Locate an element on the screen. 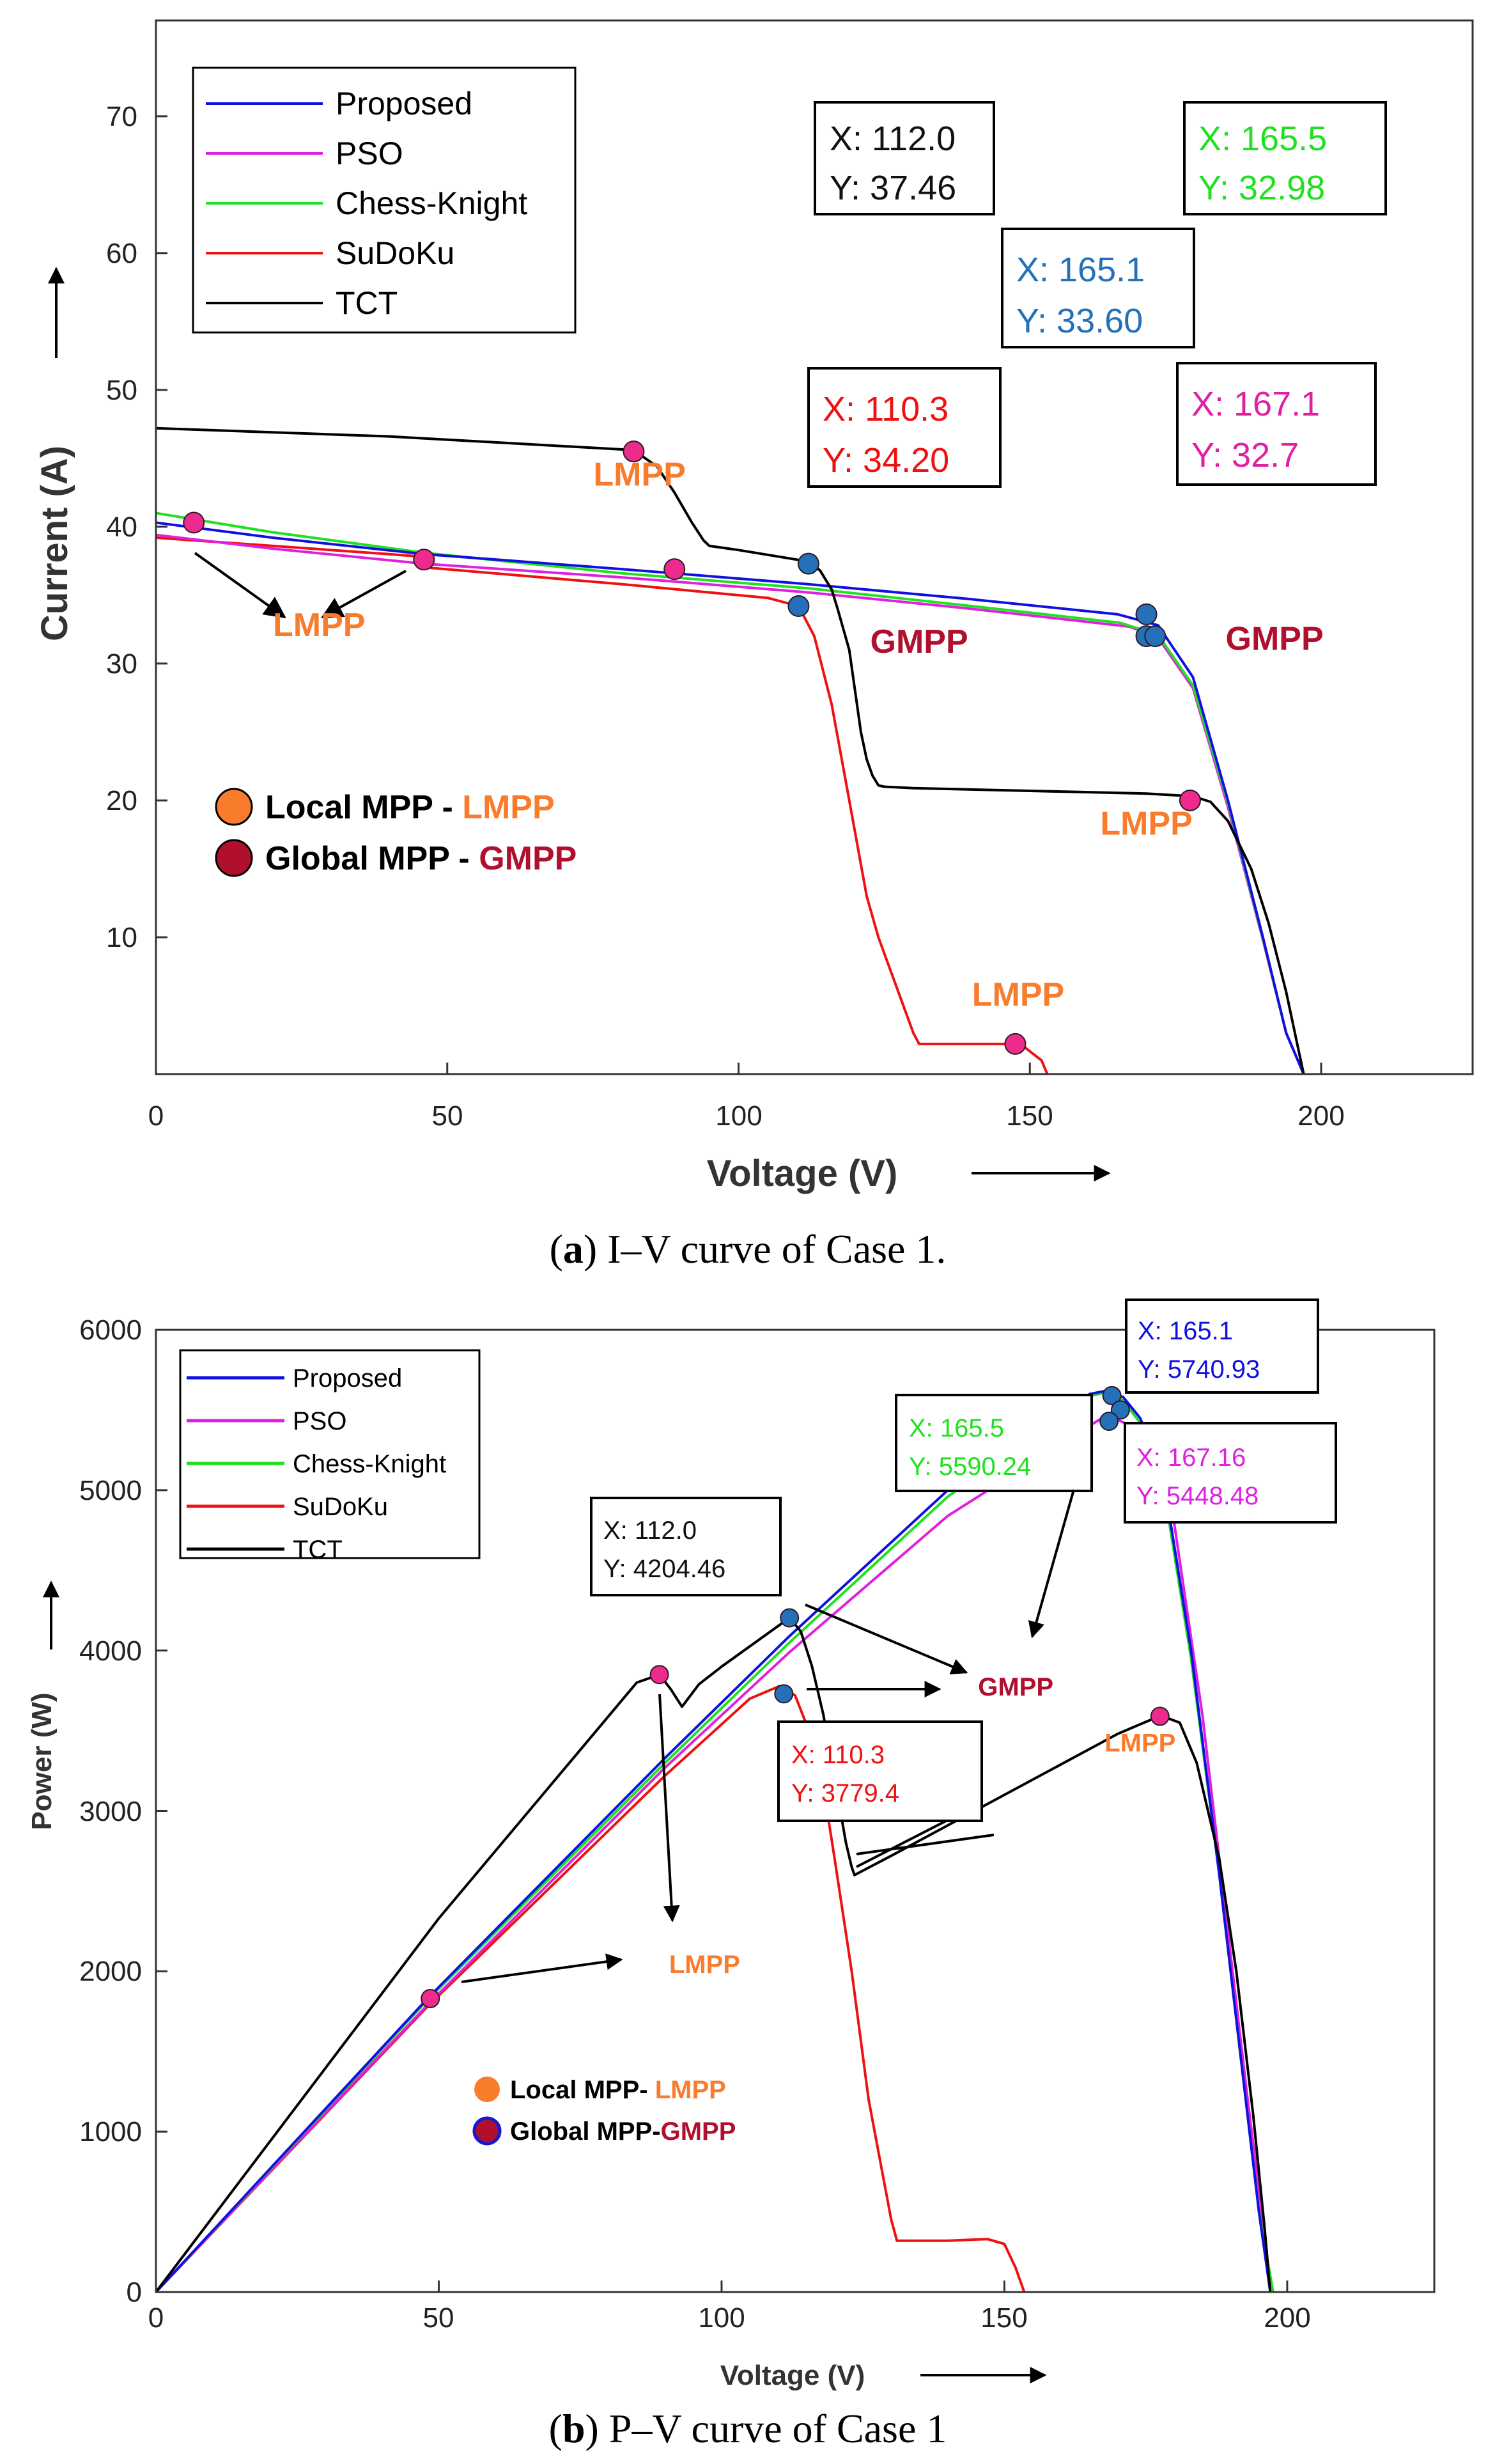  b-y-tick: 0 is located at coordinates (134, 2292).